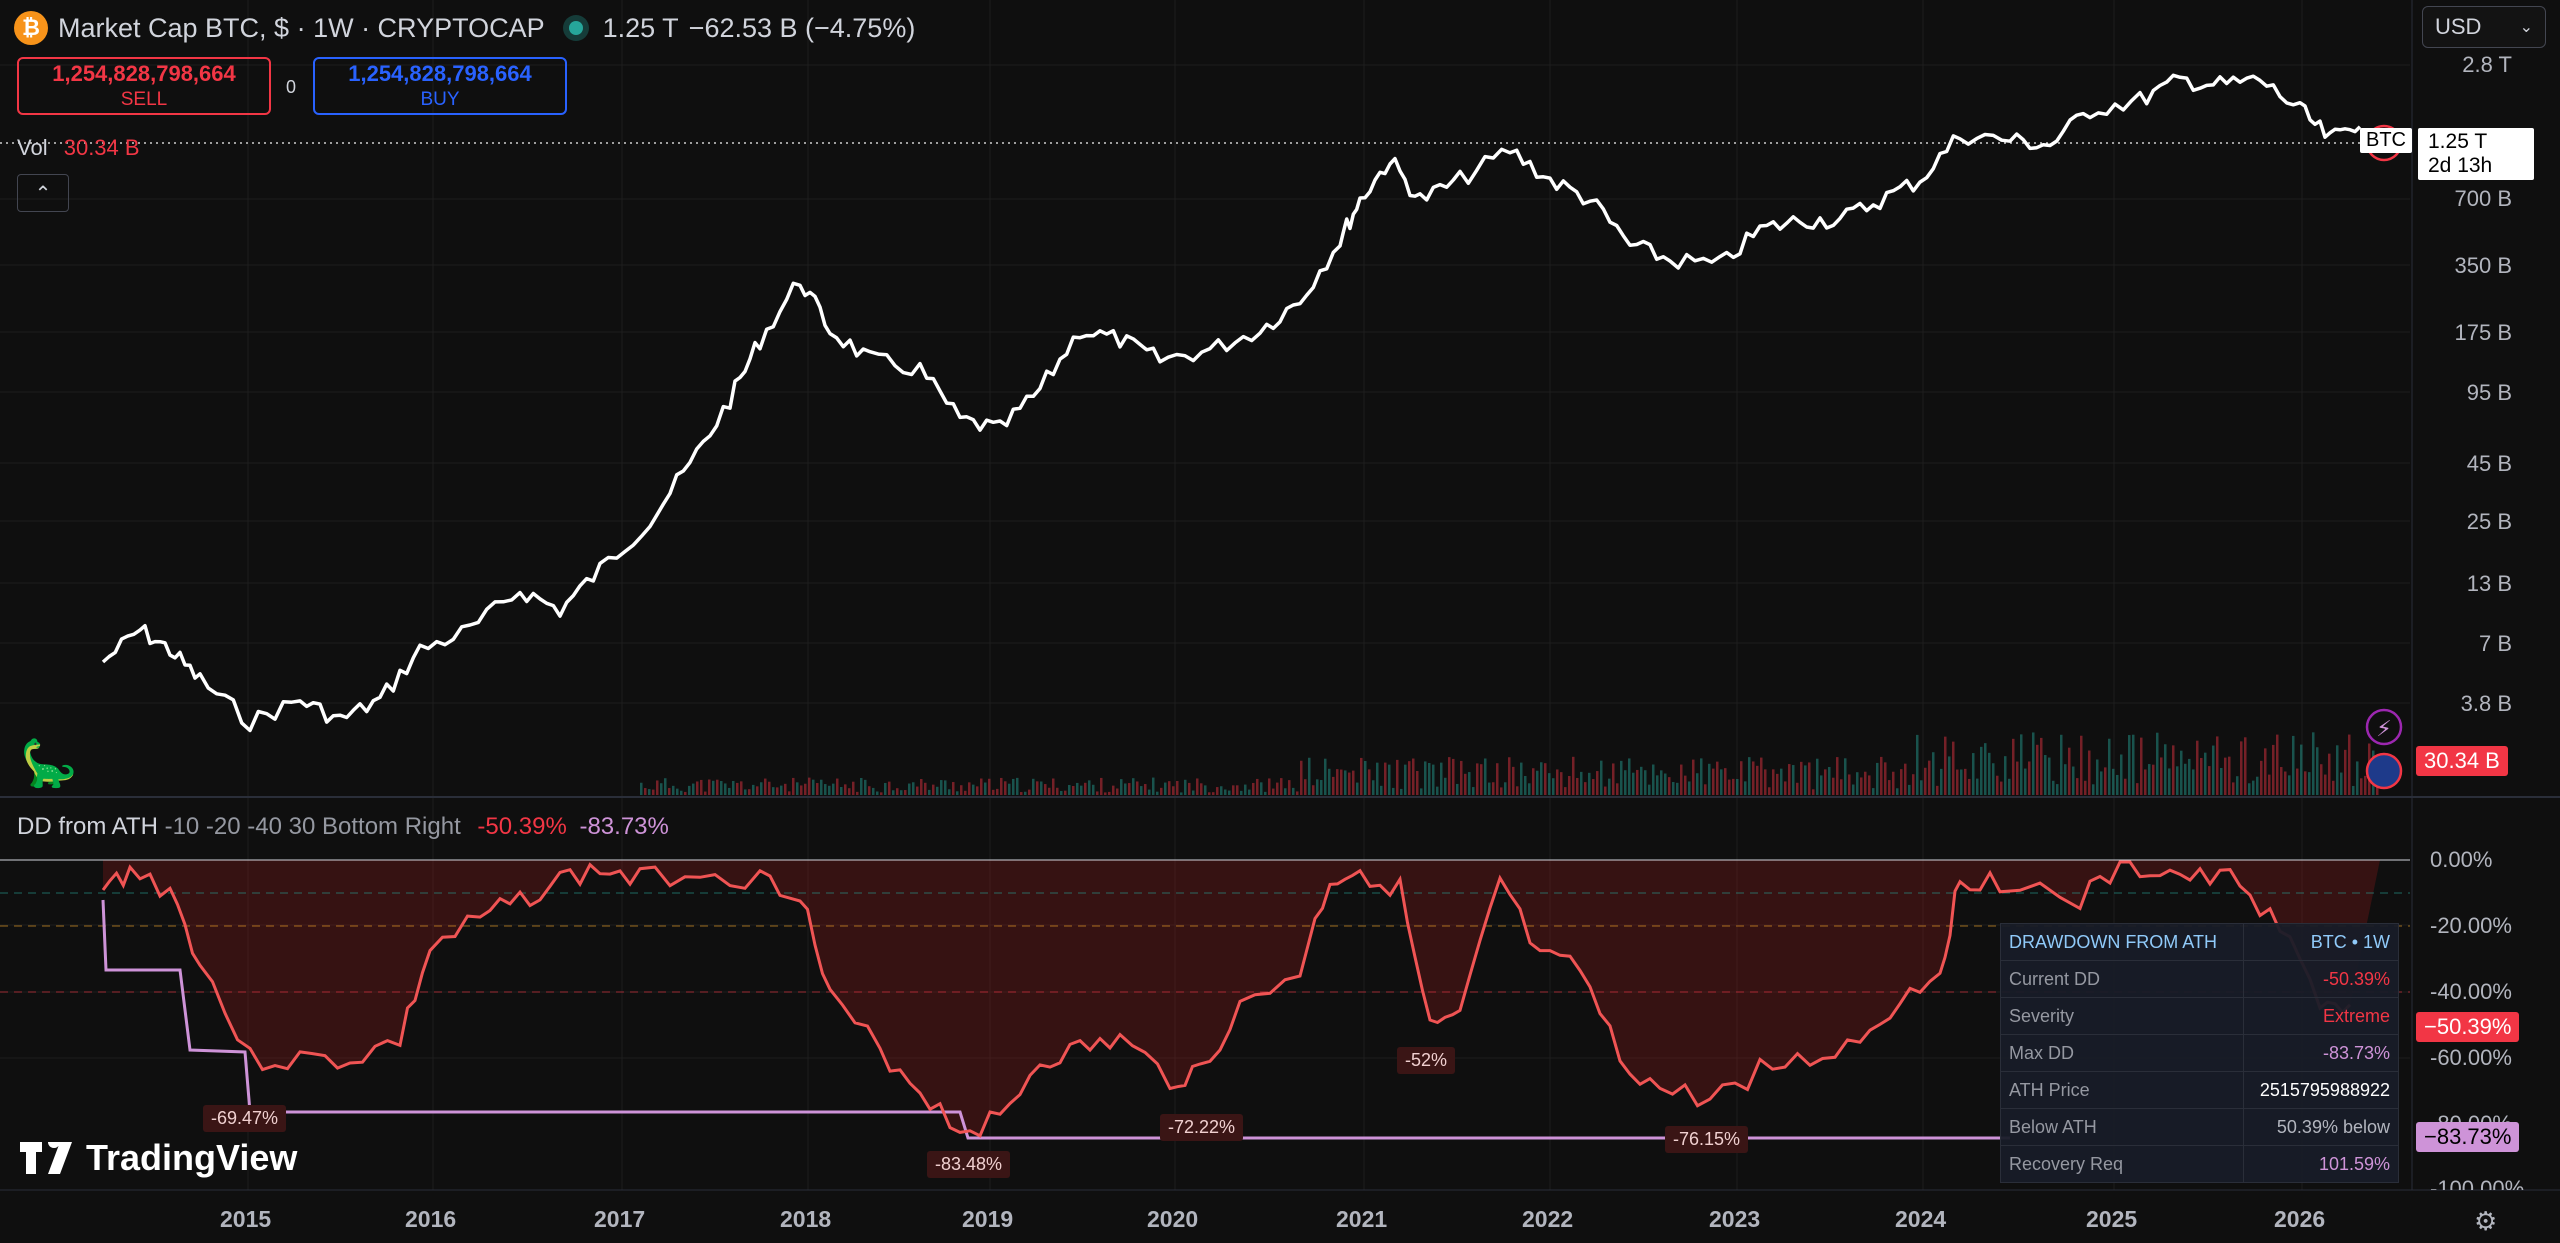 This screenshot has height=1243, width=2560. Describe the element at coordinates (2386, 140) in the screenshot. I see `btc-symbol-badge: BTC` at that location.